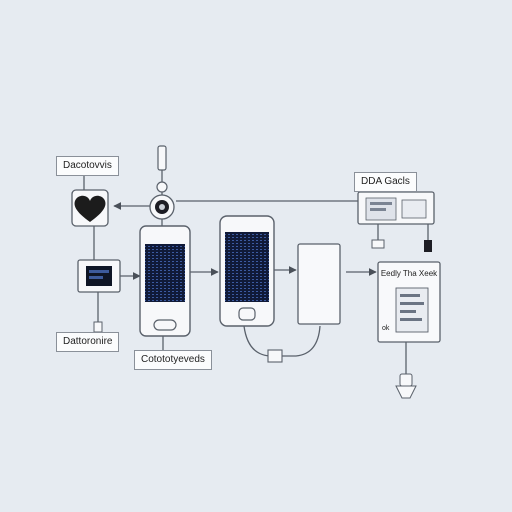  I want to click on tablet-device, so click(165, 281).